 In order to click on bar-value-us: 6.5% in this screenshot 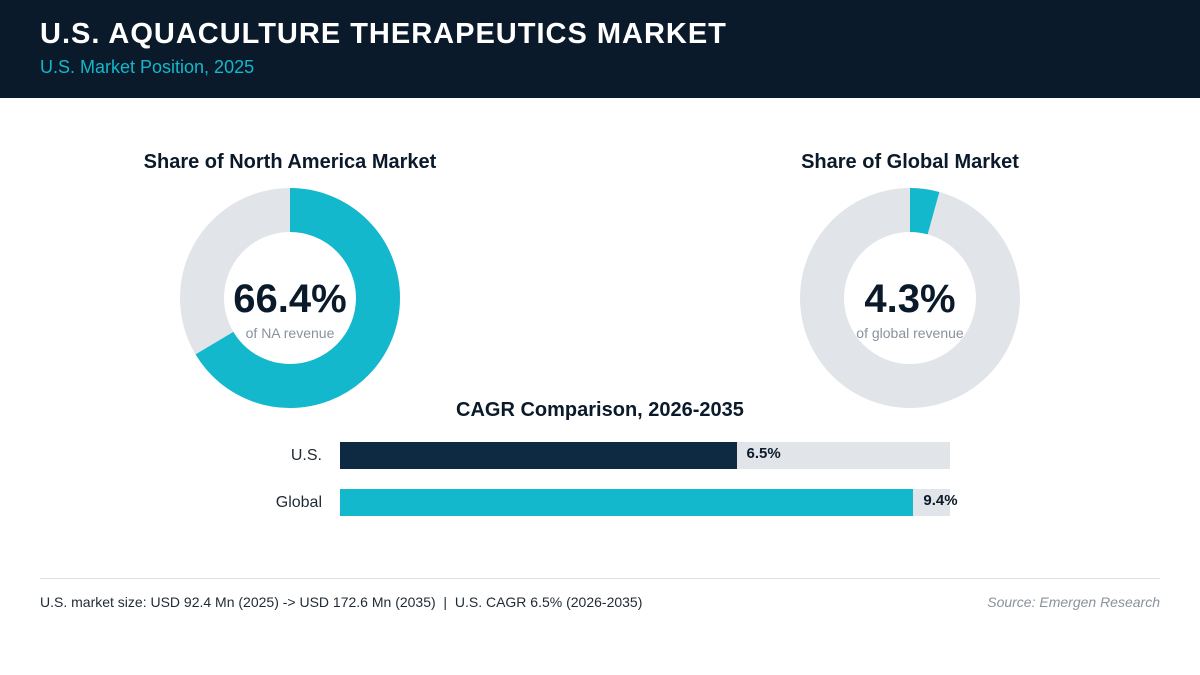, I will do `click(763, 453)`.